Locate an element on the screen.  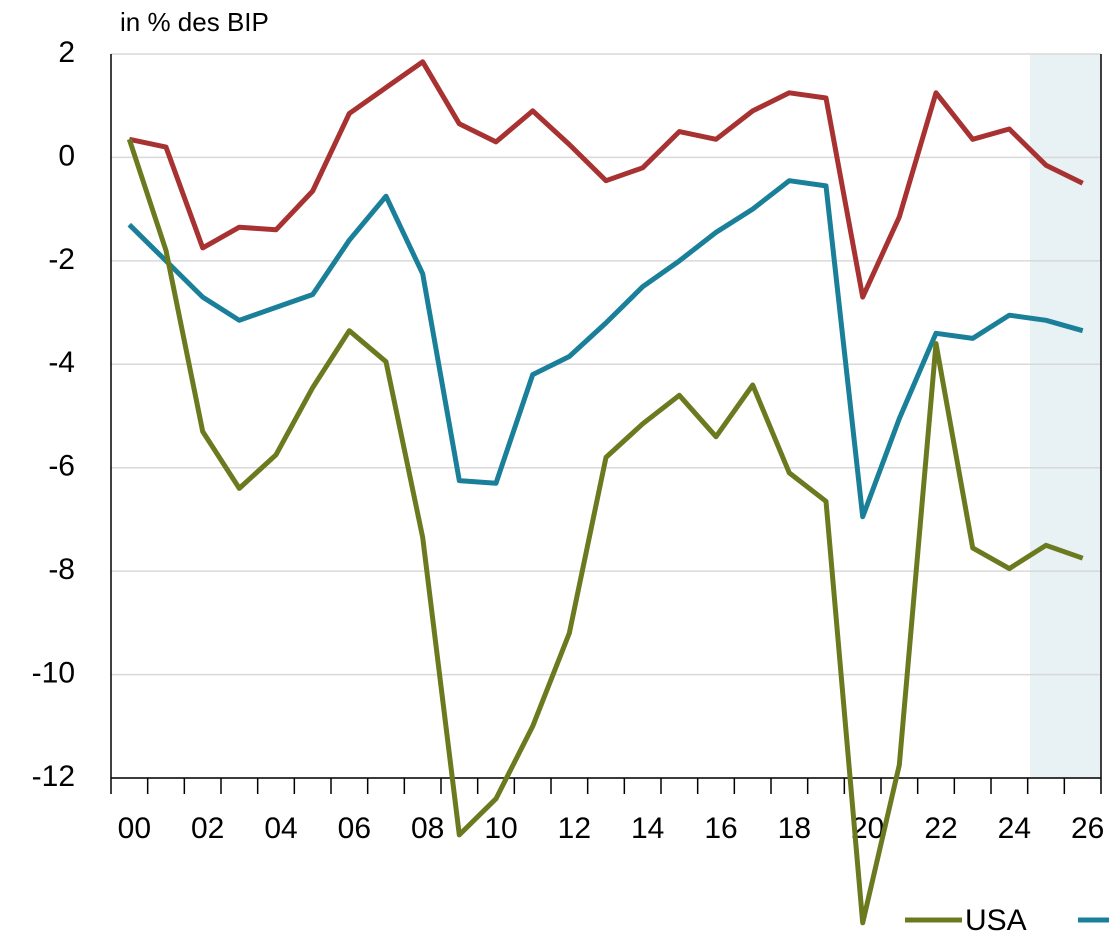
y-tick-label: -4 is located at coordinates (61, 362).